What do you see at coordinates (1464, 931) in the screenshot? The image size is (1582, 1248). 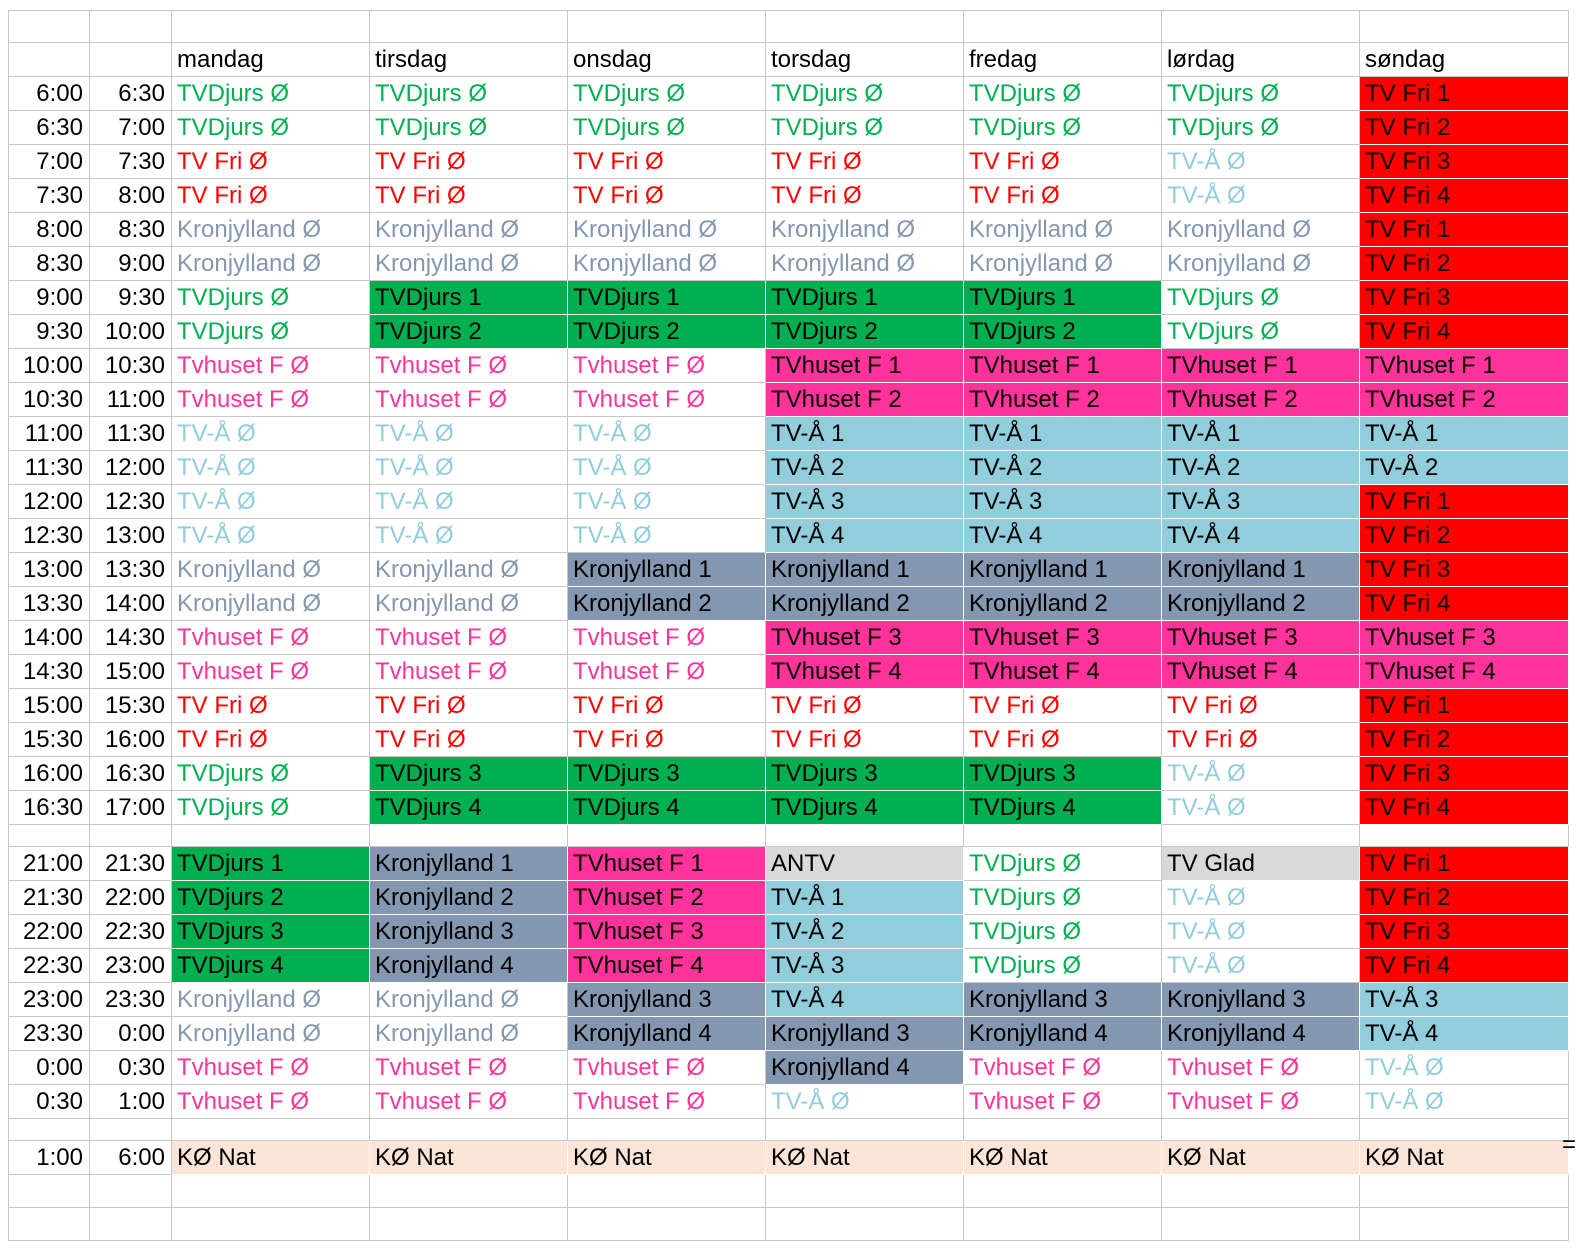 I see `program-cell: TV Fri 3` at bounding box center [1464, 931].